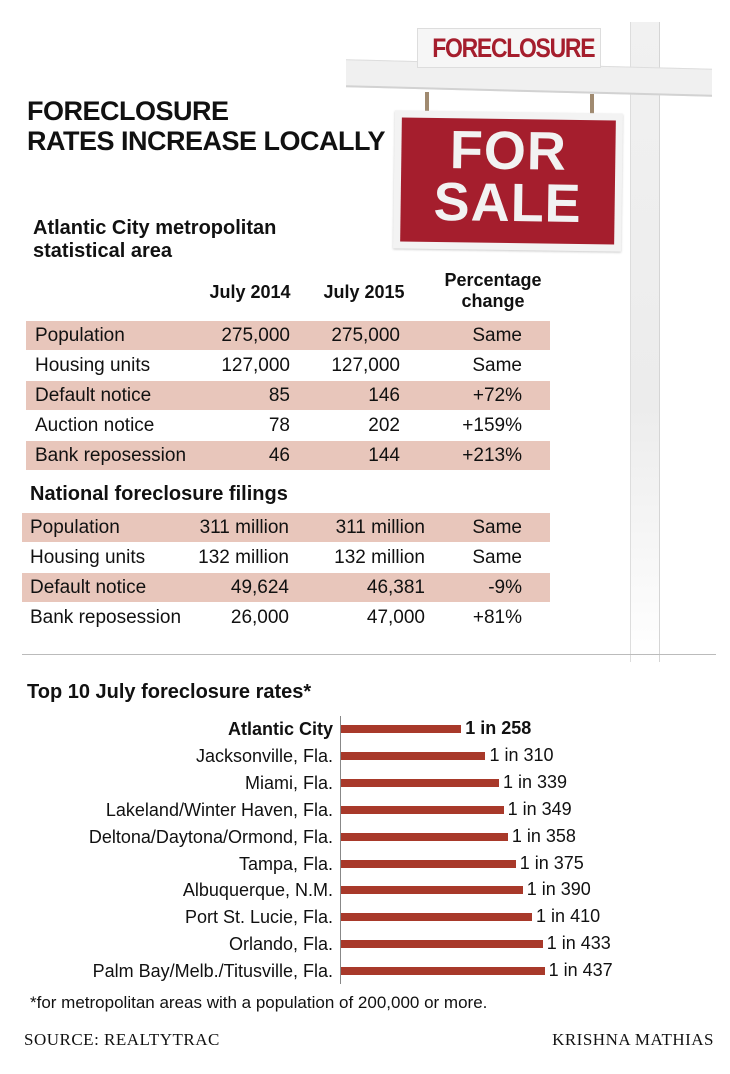 The image size is (730, 1074). Describe the element at coordinates (169, 692) in the screenshot. I see `chart-title: Top 10 July foreclosure rates*` at that location.